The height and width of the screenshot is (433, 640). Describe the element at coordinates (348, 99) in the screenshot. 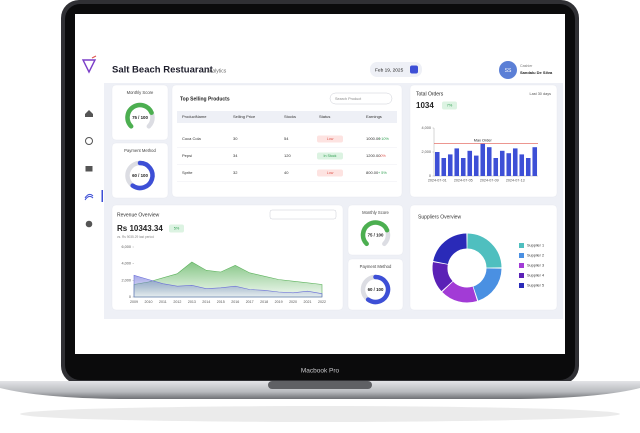

I see `search-placeholder: Search Product` at that location.